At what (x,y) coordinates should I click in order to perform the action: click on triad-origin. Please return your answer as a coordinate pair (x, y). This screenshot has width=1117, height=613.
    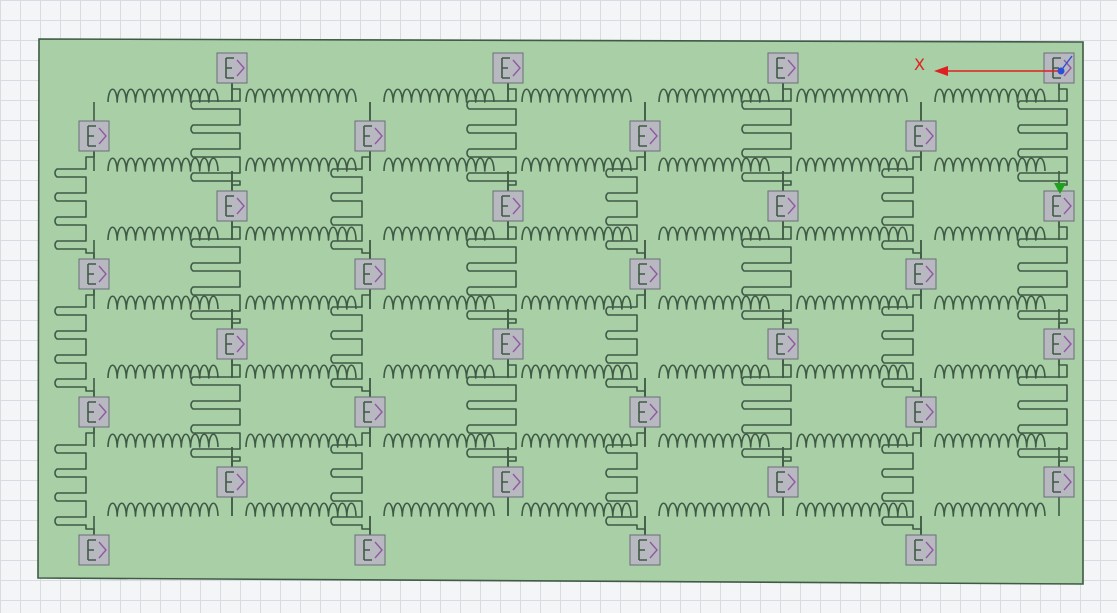
    Looking at the image, I should click on (1061, 71).